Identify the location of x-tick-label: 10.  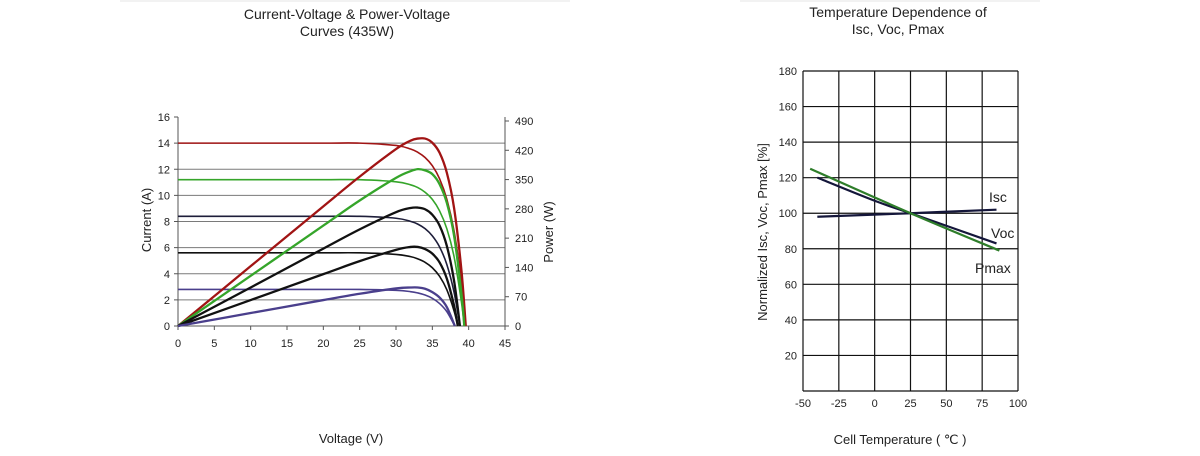
(251, 344).